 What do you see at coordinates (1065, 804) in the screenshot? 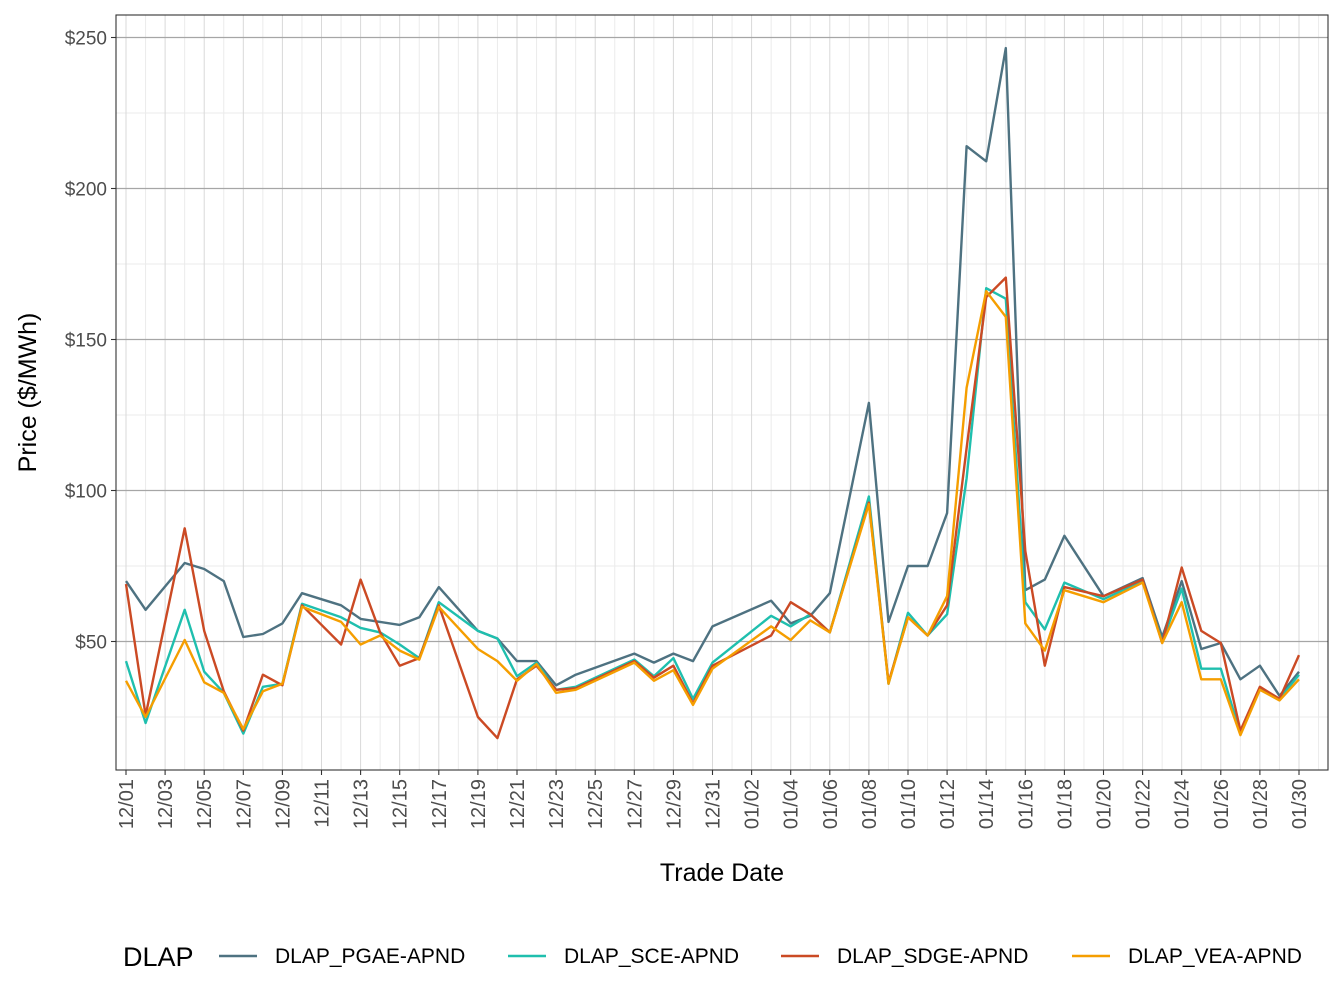
I see `x-tick-label: 01/18` at bounding box center [1065, 804].